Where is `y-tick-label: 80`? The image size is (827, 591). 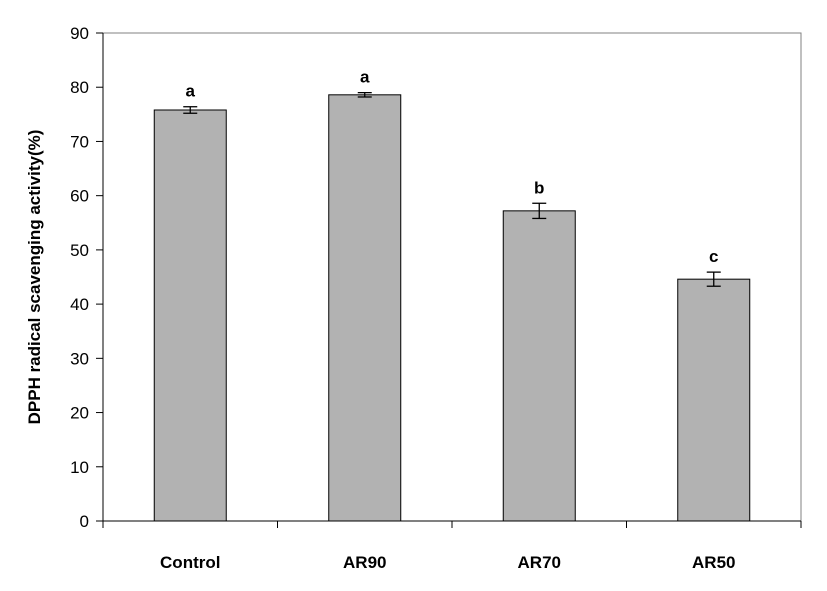 y-tick-label: 80 is located at coordinates (79, 87).